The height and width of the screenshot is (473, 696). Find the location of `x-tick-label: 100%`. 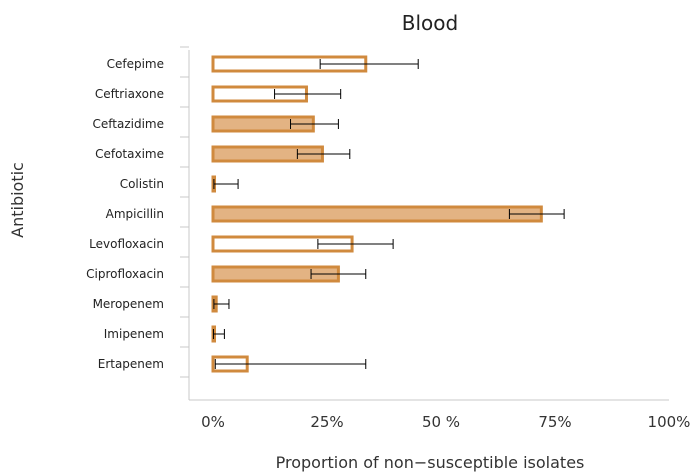

x-tick-label: 100% is located at coordinates (669, 422).